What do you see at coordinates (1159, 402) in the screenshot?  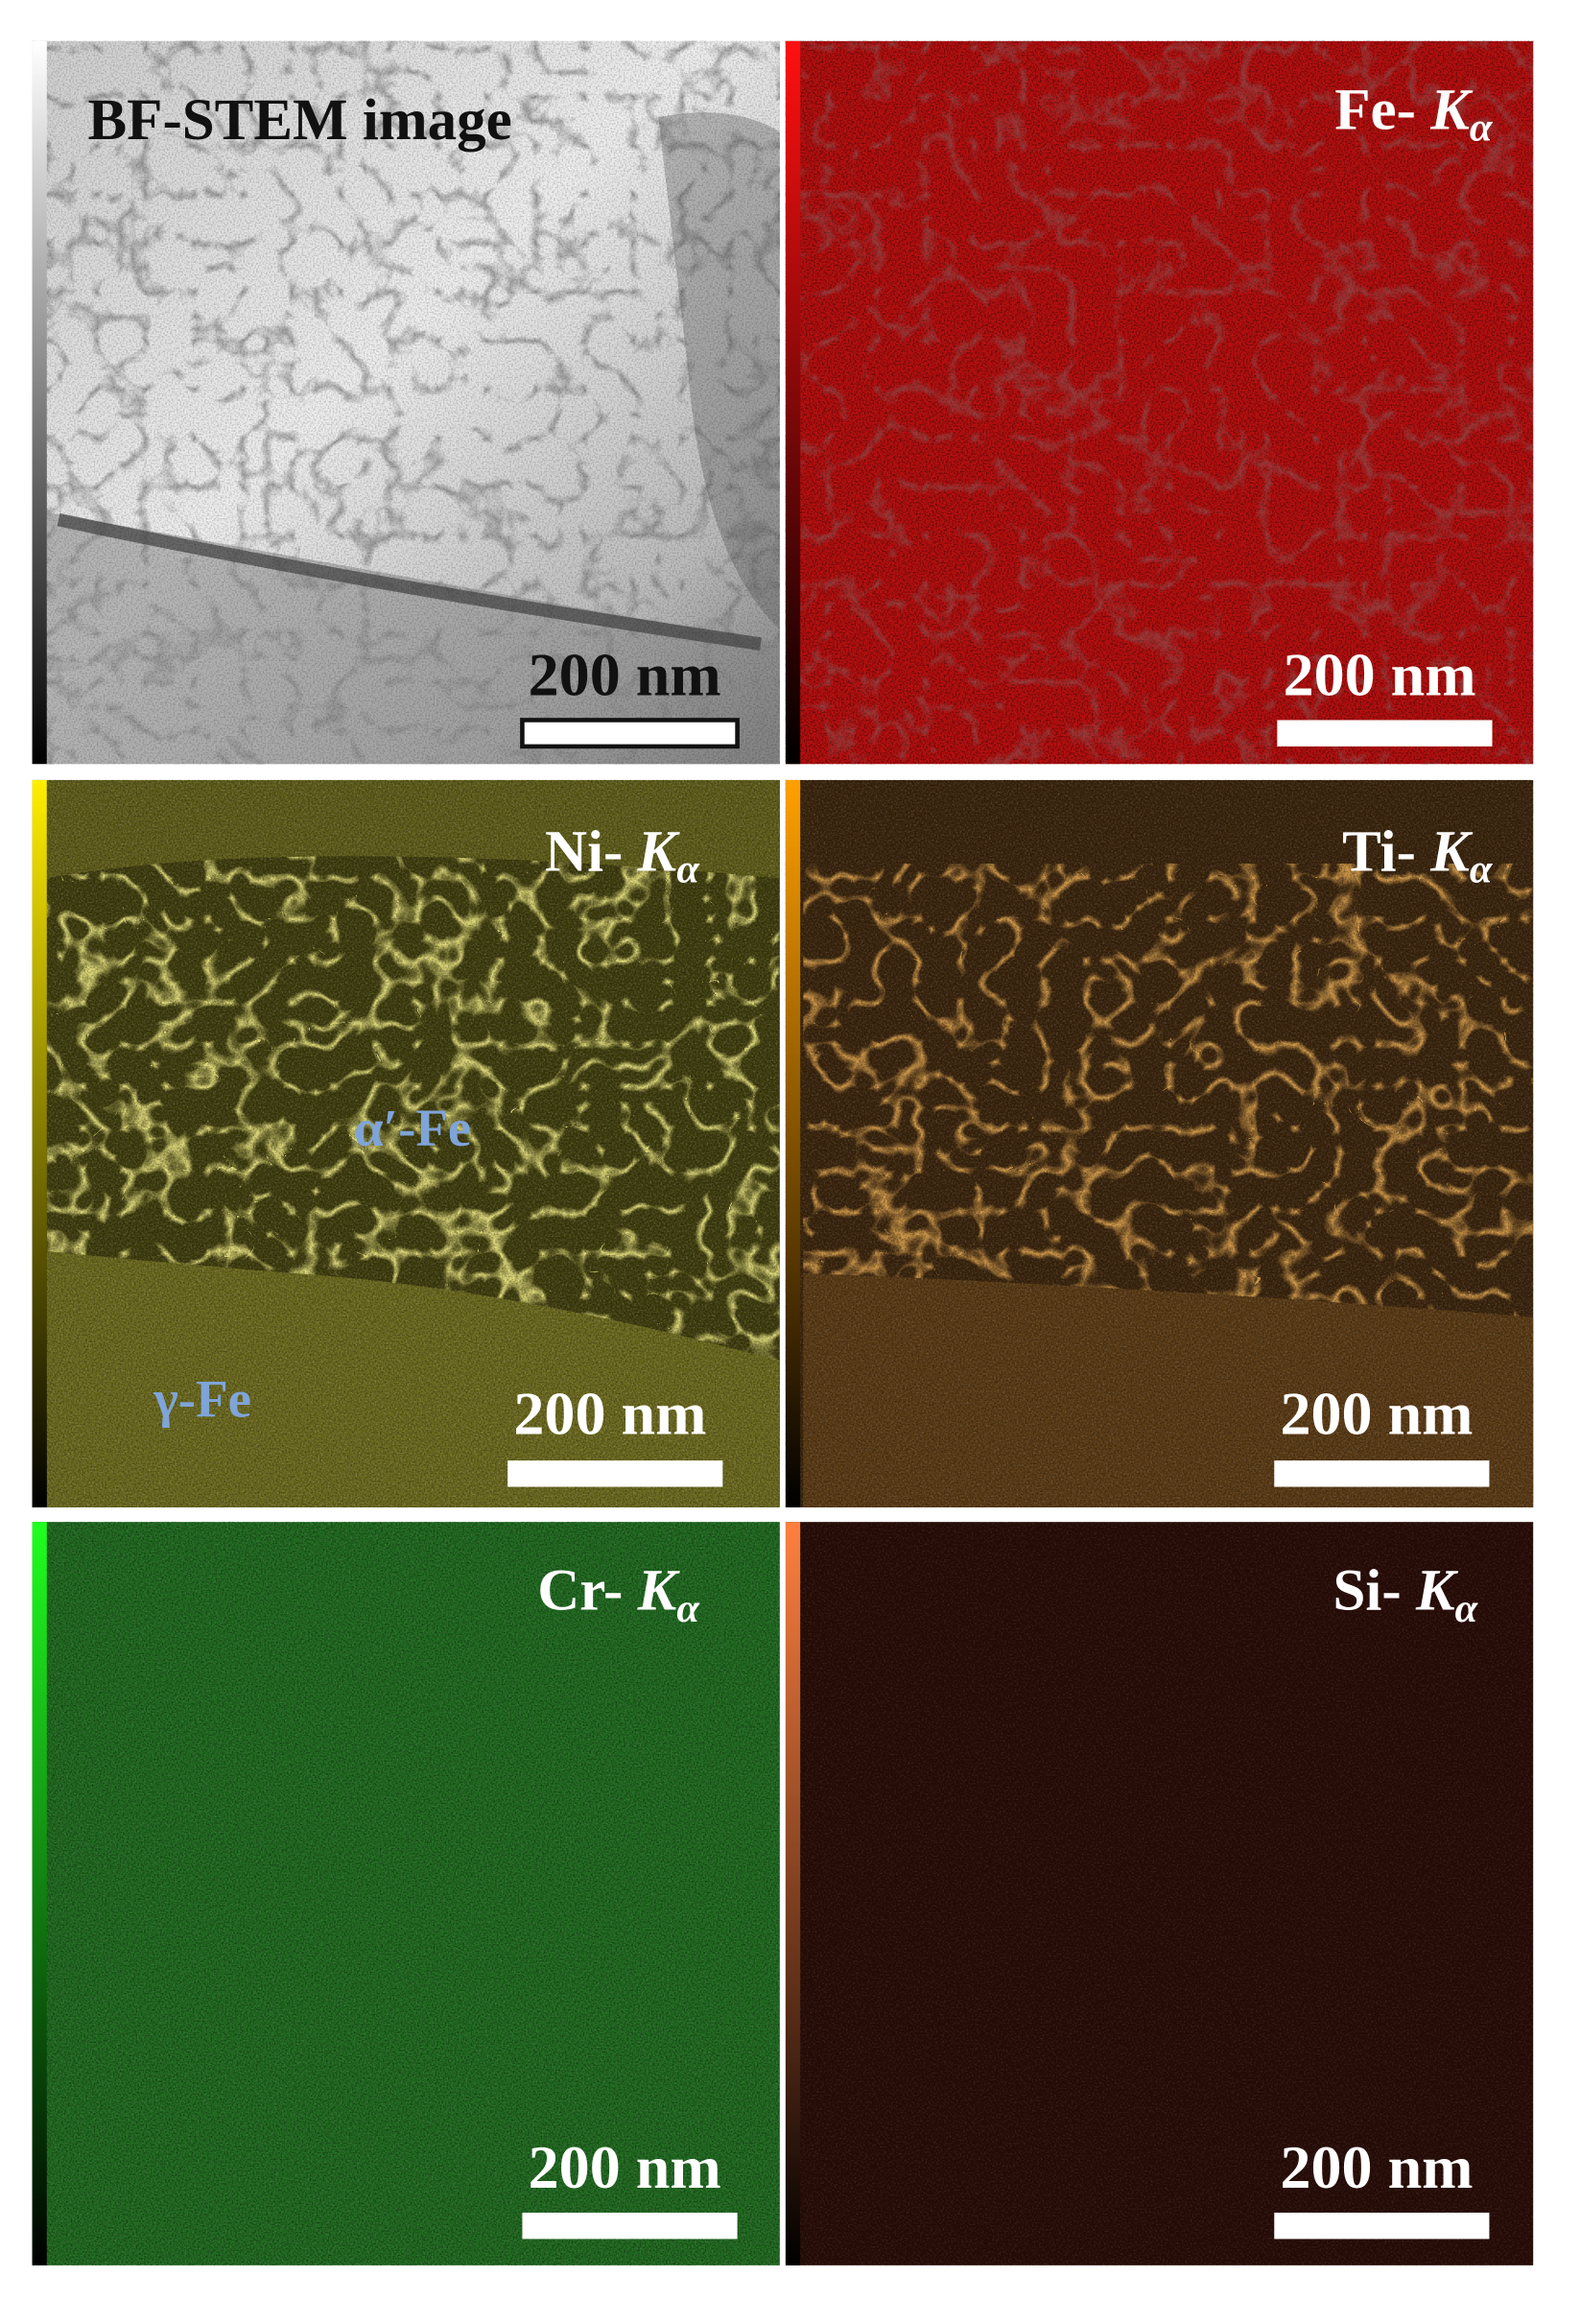 I see `panel-fe: Fe- Kα 200 nm` at bounding box center [1159, 402].